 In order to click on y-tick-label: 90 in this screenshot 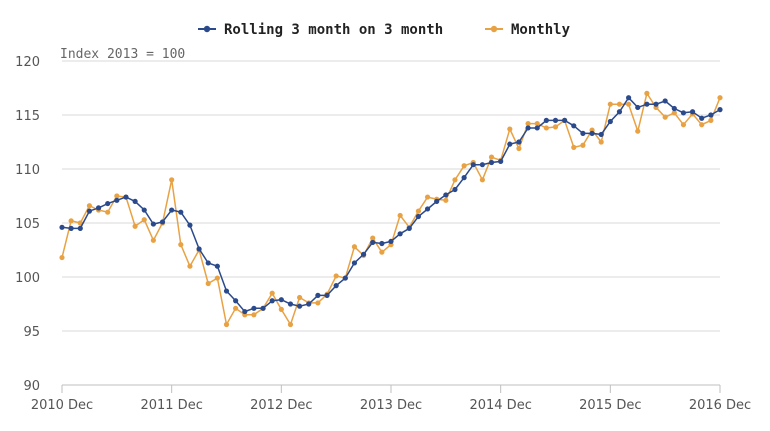, I will do `click(31, 386)`.